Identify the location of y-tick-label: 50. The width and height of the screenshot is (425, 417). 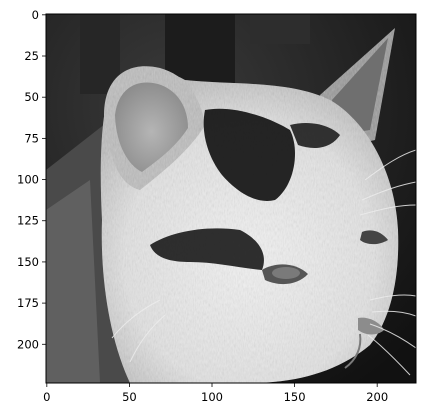
(31, 97).